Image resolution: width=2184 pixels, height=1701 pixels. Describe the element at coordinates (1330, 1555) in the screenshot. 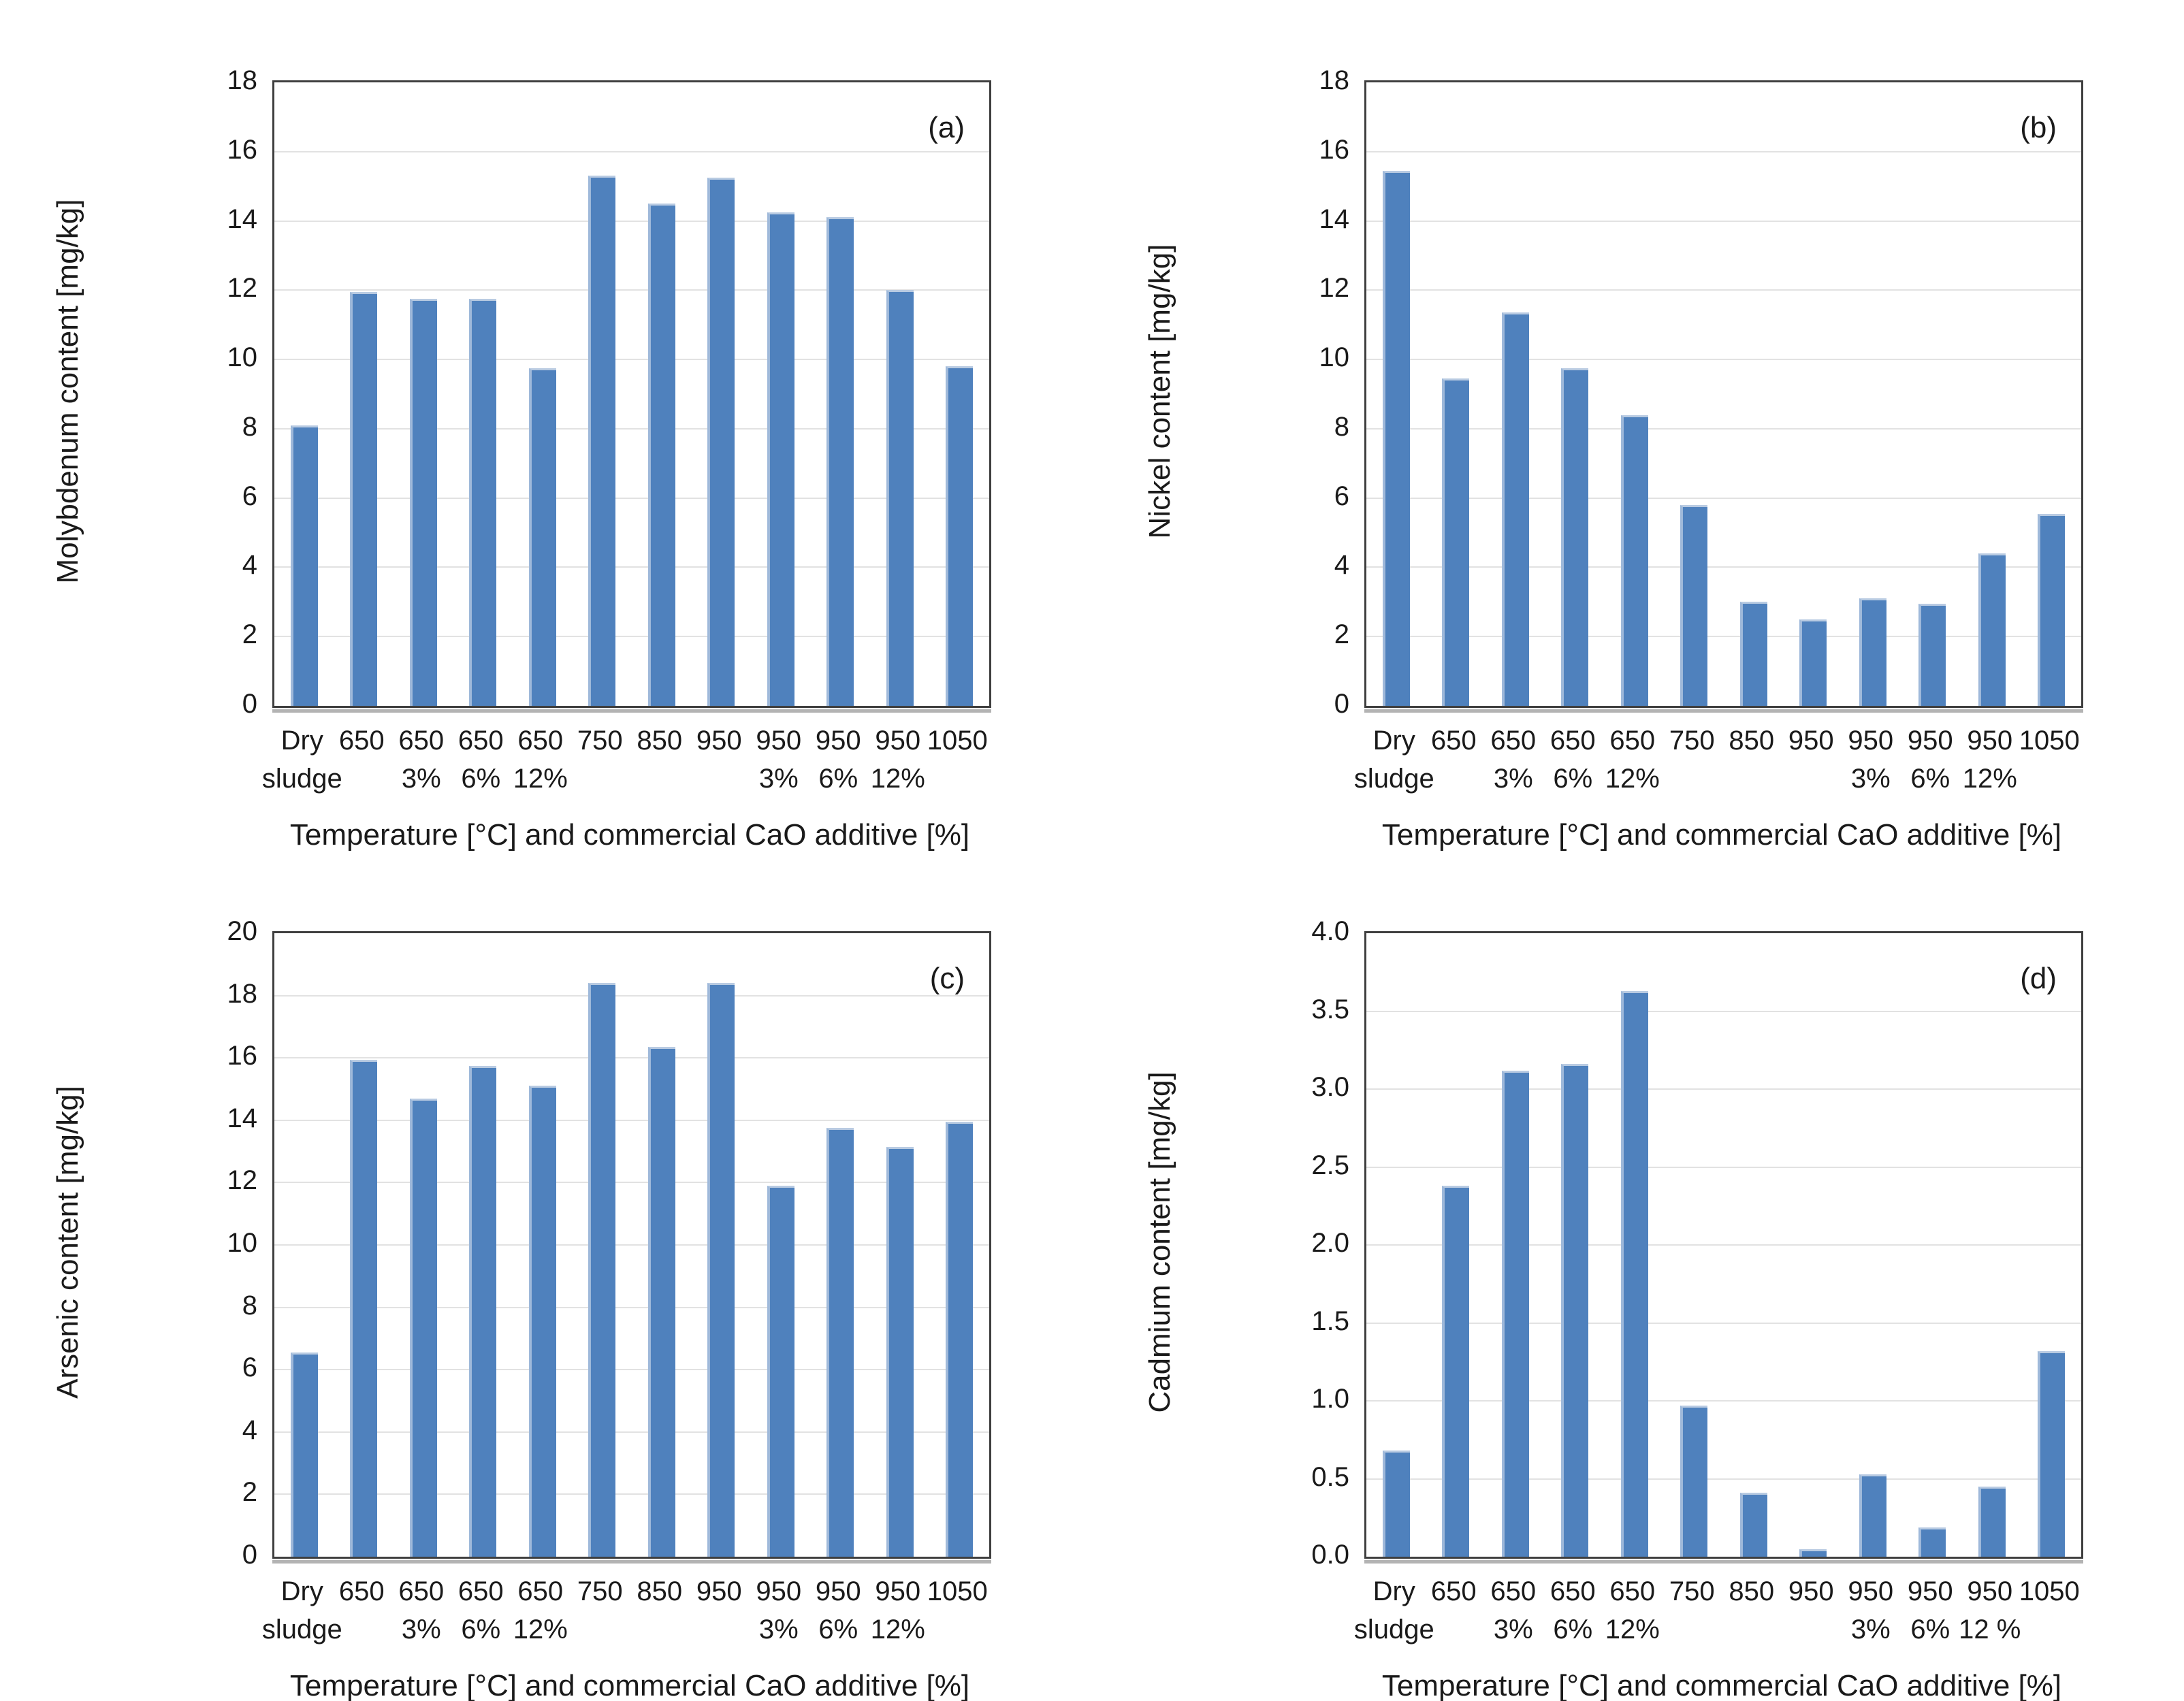

I see `y-tick-label: 0.0` at that location.